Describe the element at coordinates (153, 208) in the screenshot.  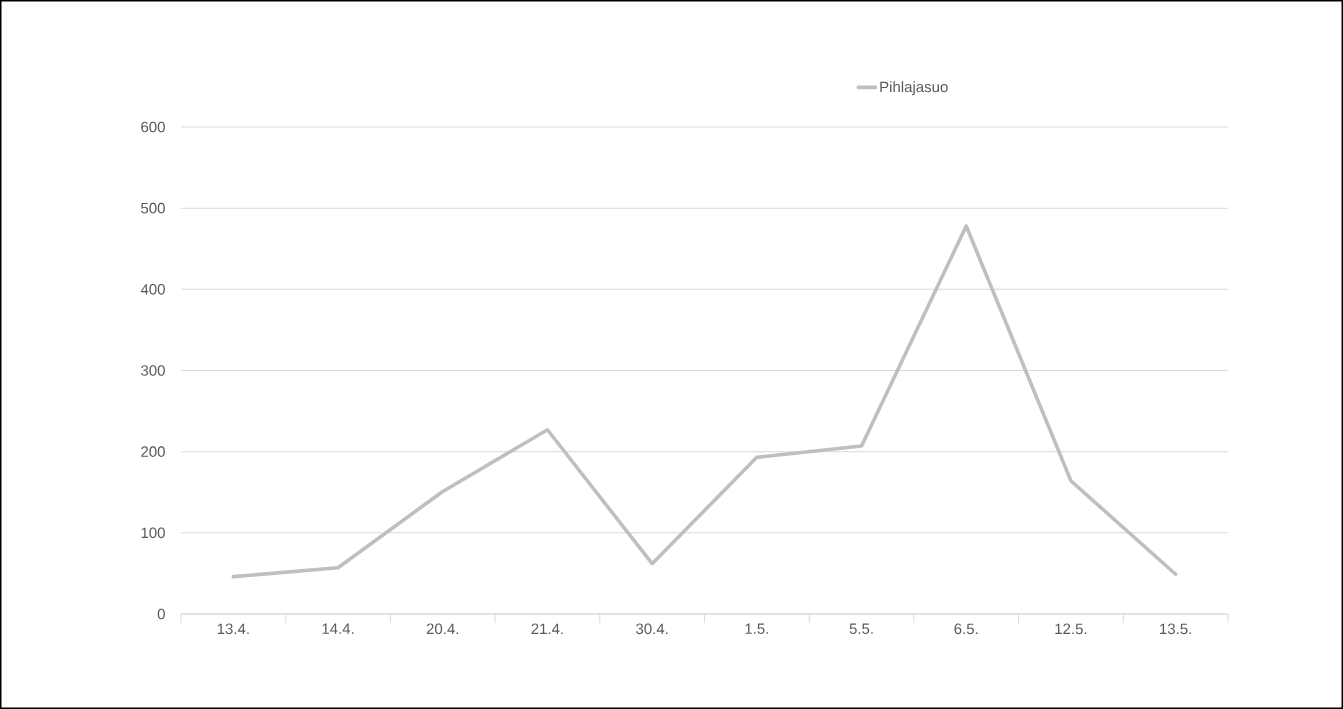
I see `y-tick-label: 500` at that location.